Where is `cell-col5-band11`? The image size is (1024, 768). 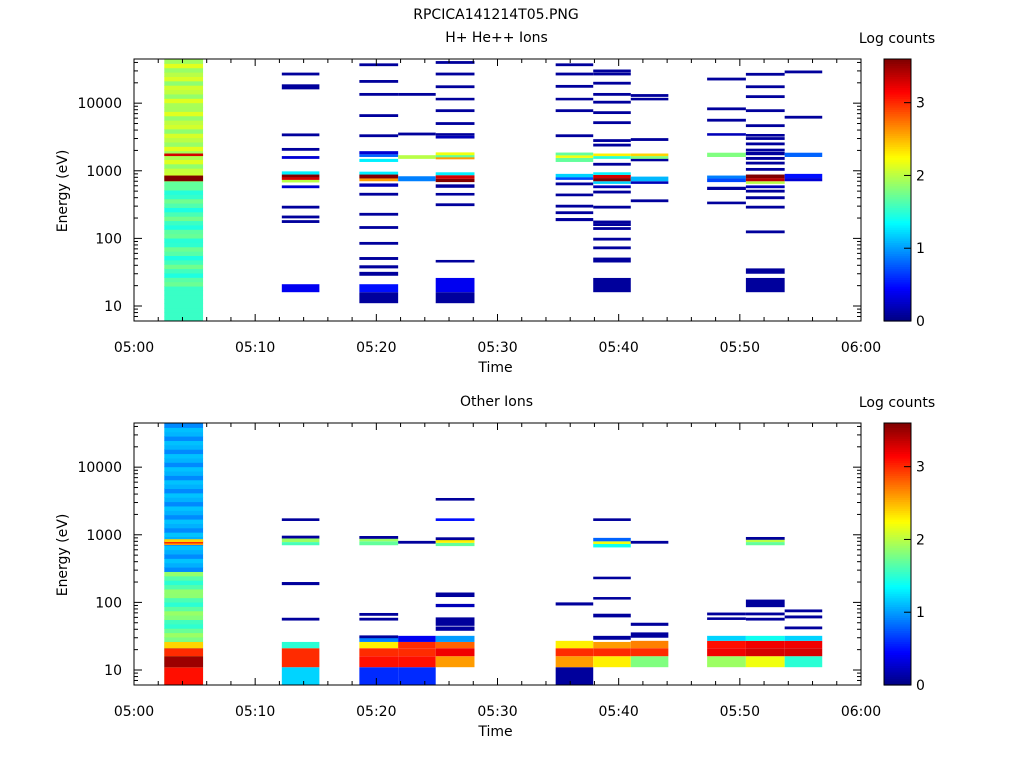
cell-col5-band11 is located at coordinates (574, 111).